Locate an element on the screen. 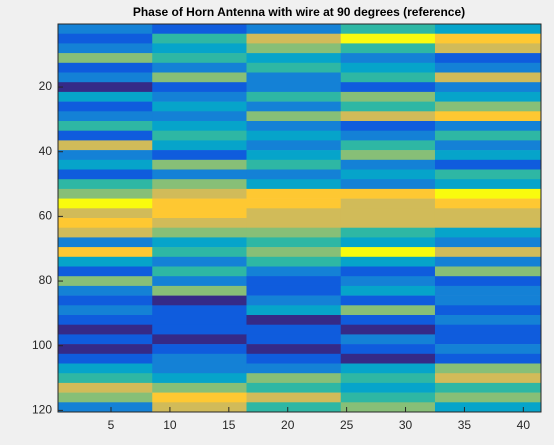 This screenshot has width=554, height=445. x-tick-label: 5 is located at coordinates (111, 425).